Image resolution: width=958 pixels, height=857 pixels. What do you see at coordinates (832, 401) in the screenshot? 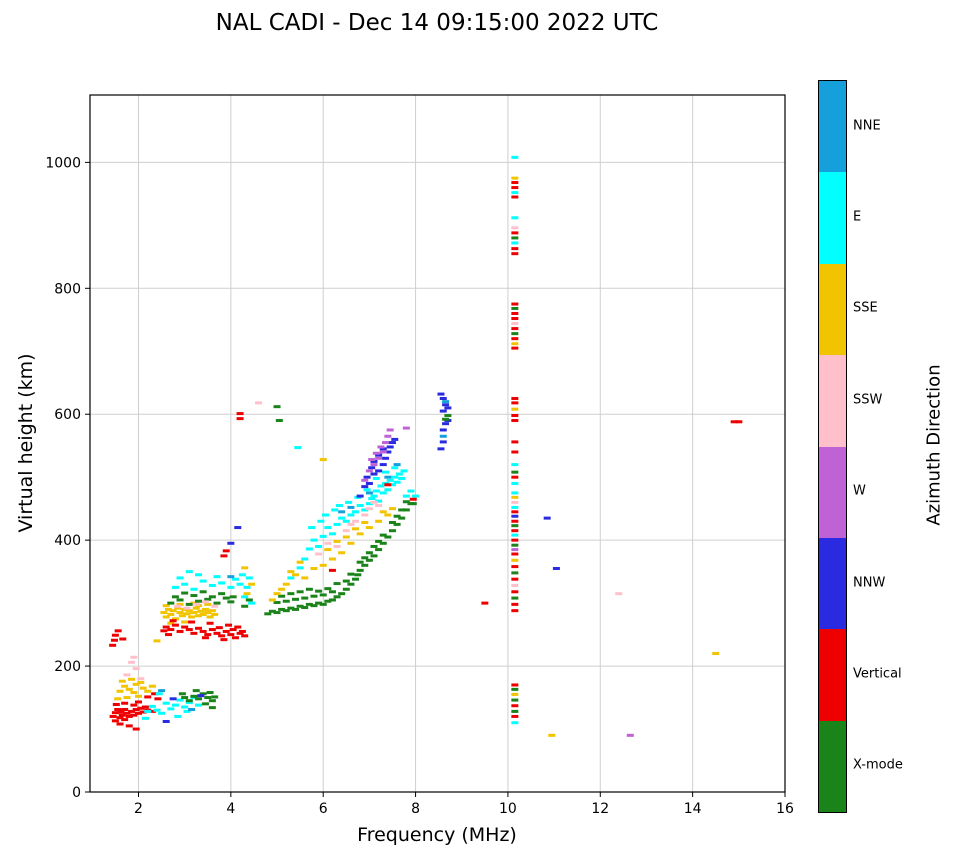
I see `colorbar-segment-ssw` at bounding box center [832, 401].